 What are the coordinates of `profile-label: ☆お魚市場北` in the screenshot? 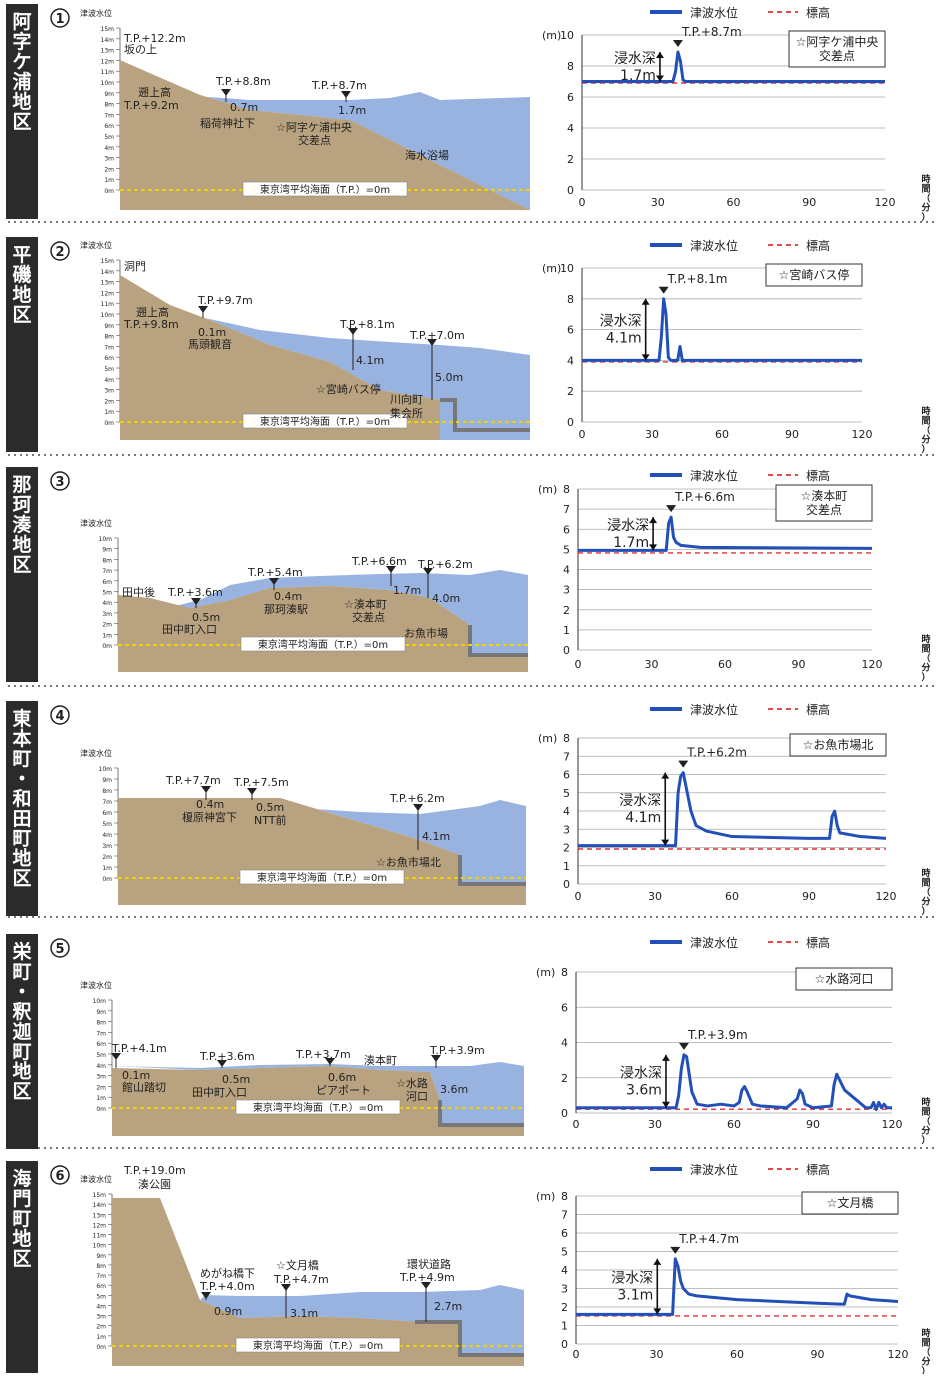 It's located at (408, 862).